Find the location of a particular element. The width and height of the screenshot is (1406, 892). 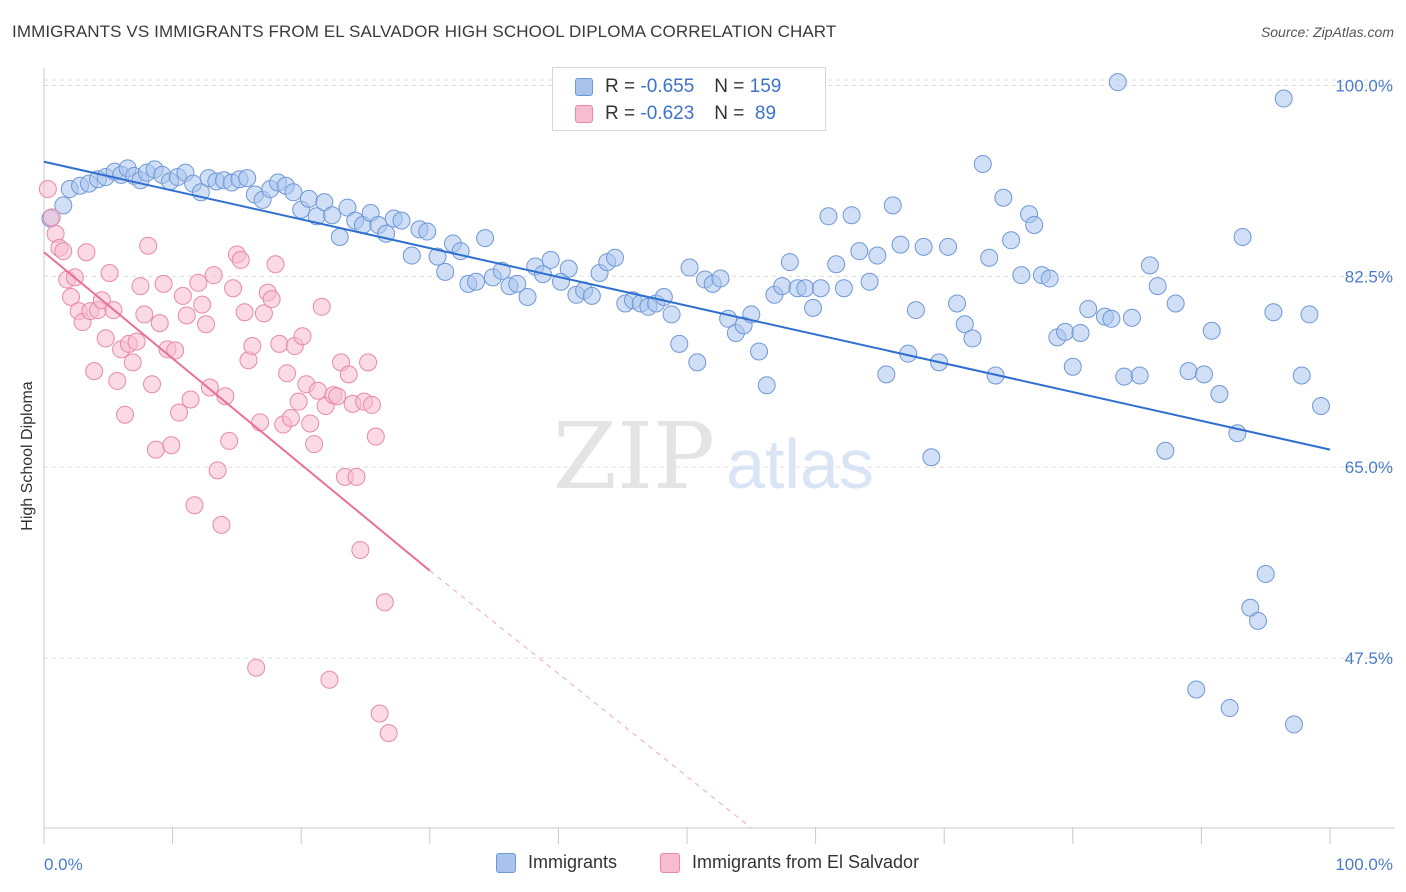

legend-n-value-immigrants: 159 is located at coordinates (765, 86).